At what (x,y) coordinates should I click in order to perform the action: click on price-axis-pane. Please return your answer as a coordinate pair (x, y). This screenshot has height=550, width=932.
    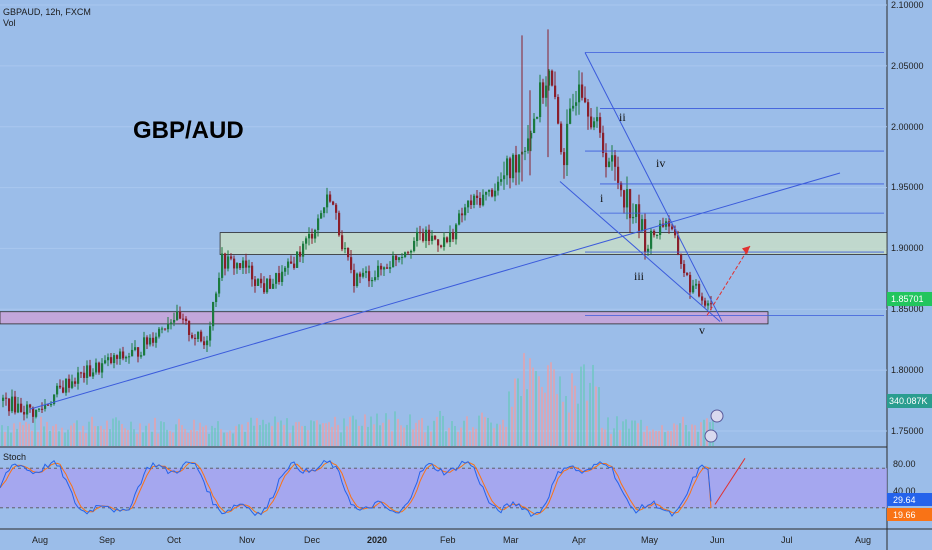
    Looking at the image, I should click on (909, 275).